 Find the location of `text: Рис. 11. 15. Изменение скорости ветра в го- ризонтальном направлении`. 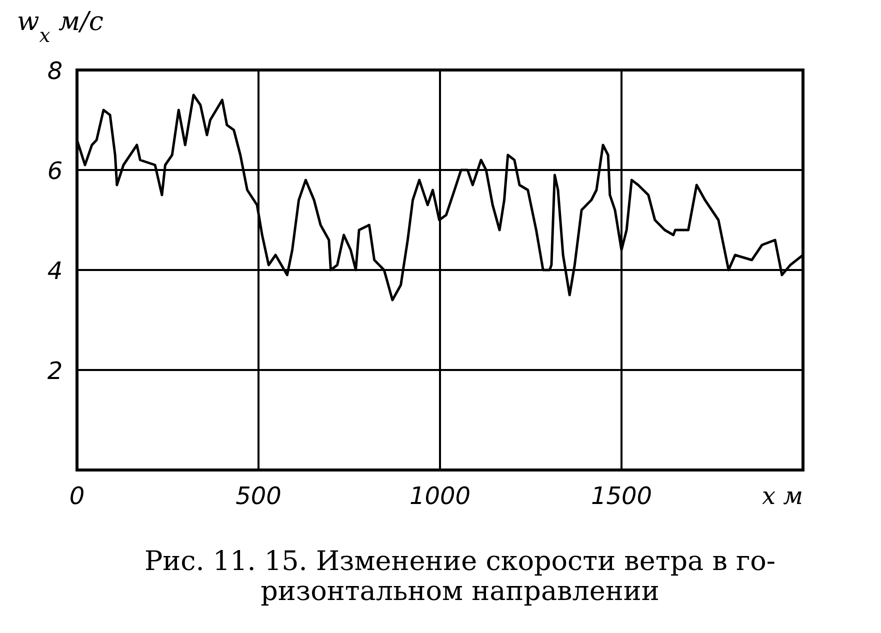

text: Рис. 11. 15. Изменение скорости ветра в го- ризонтальном направлении is located at coordinates (460, 576).